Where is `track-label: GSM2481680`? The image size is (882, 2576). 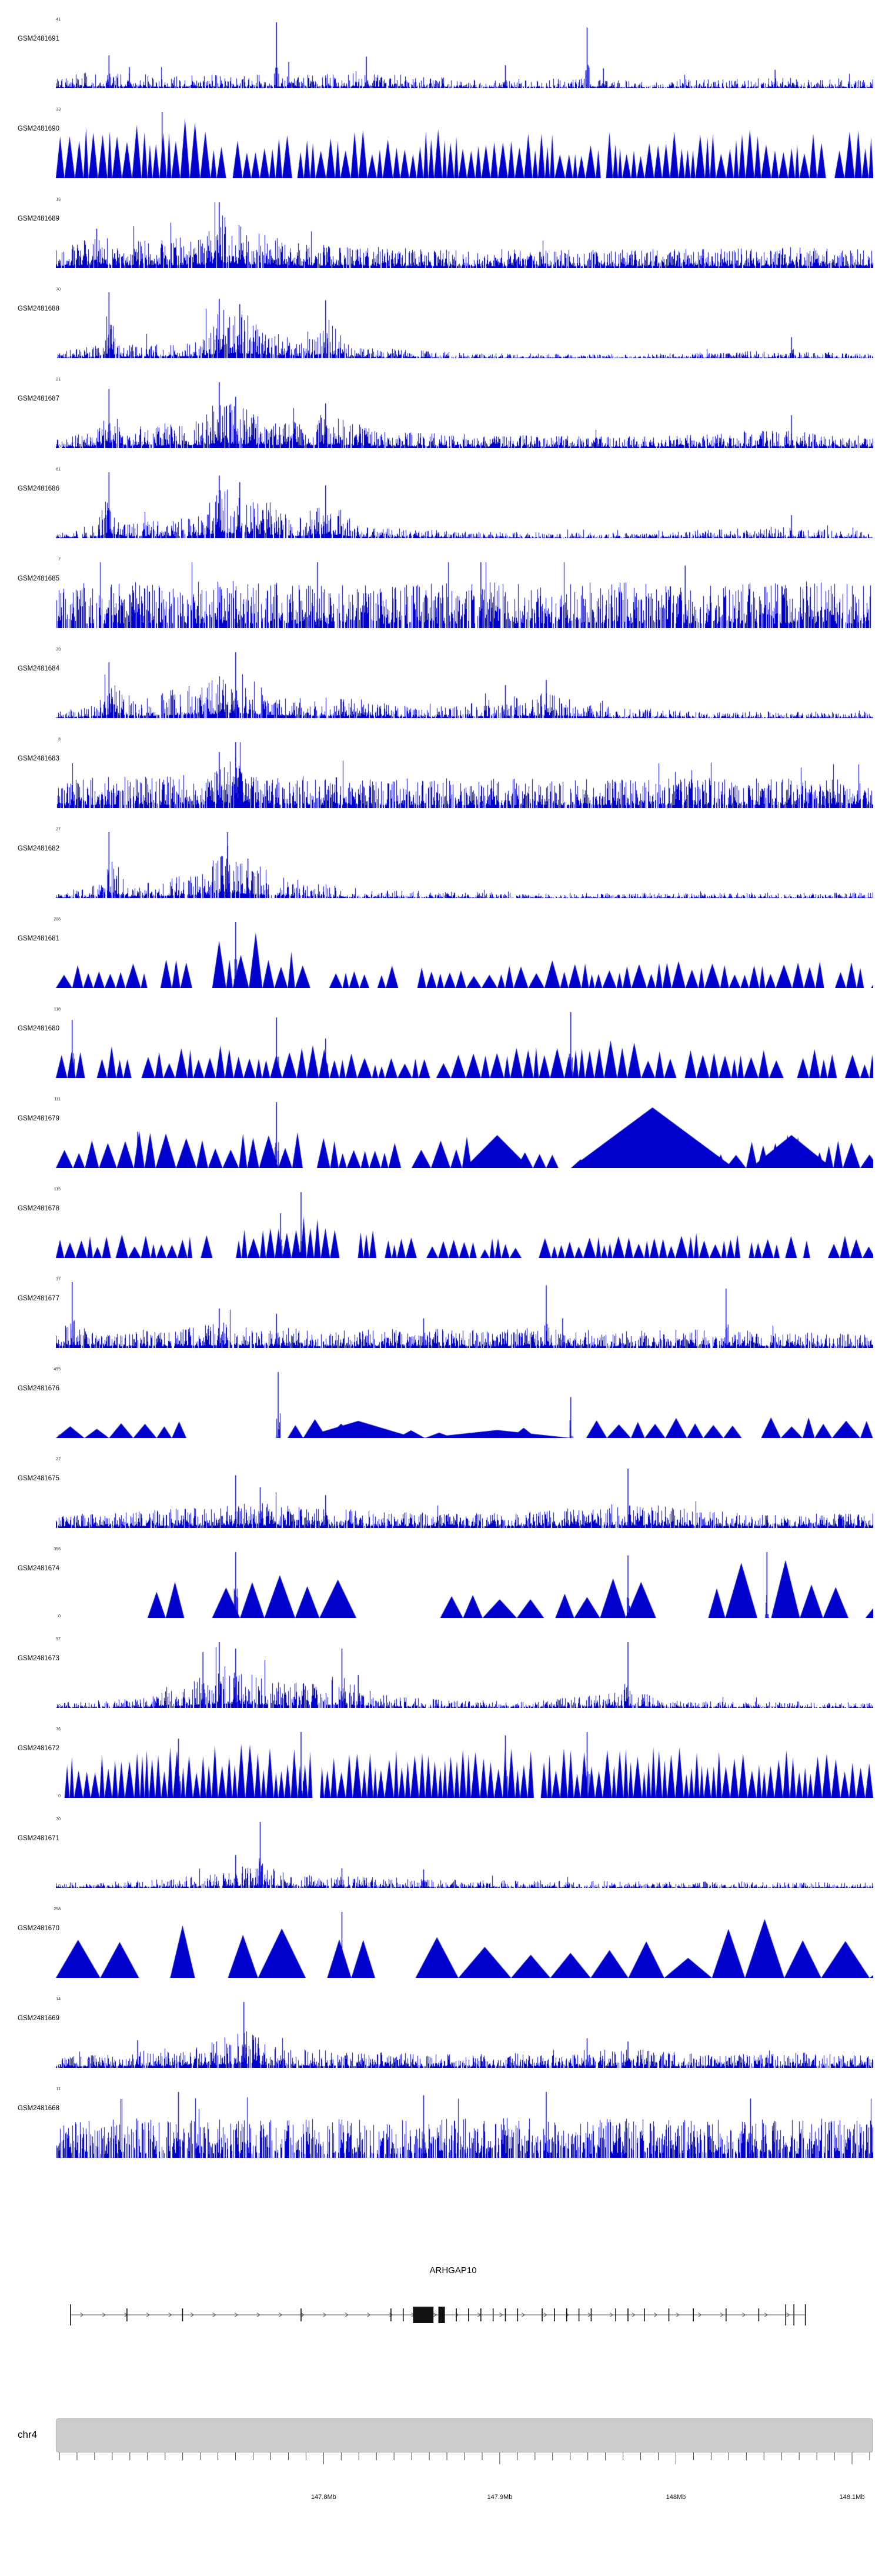 track-label: GSM2481680 is located at coordinates (38, 1028).